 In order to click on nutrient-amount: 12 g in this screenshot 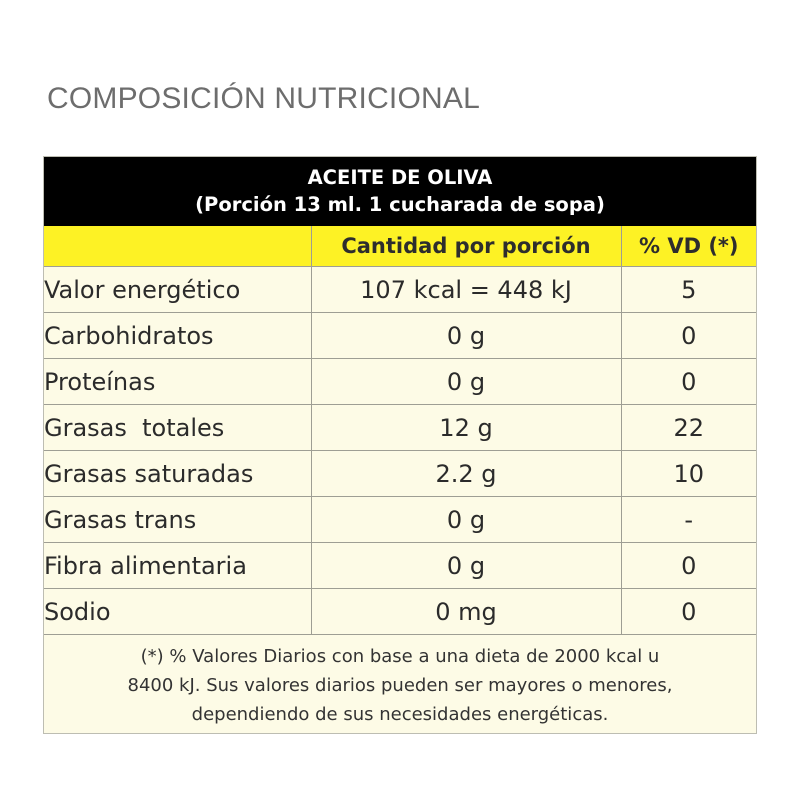, I will do `click(466, 427)`.